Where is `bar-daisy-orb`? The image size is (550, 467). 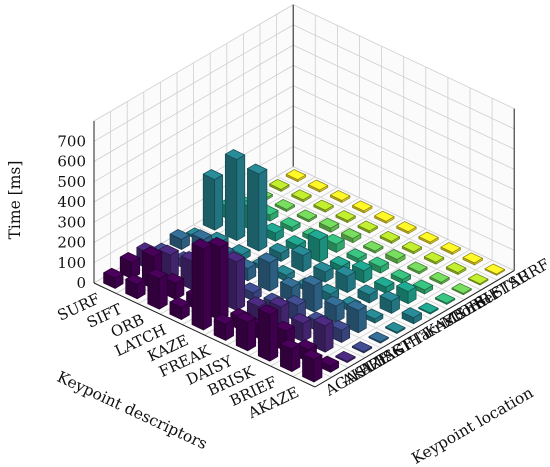
bar-daisy-orb is located at coordinates (378, 265).